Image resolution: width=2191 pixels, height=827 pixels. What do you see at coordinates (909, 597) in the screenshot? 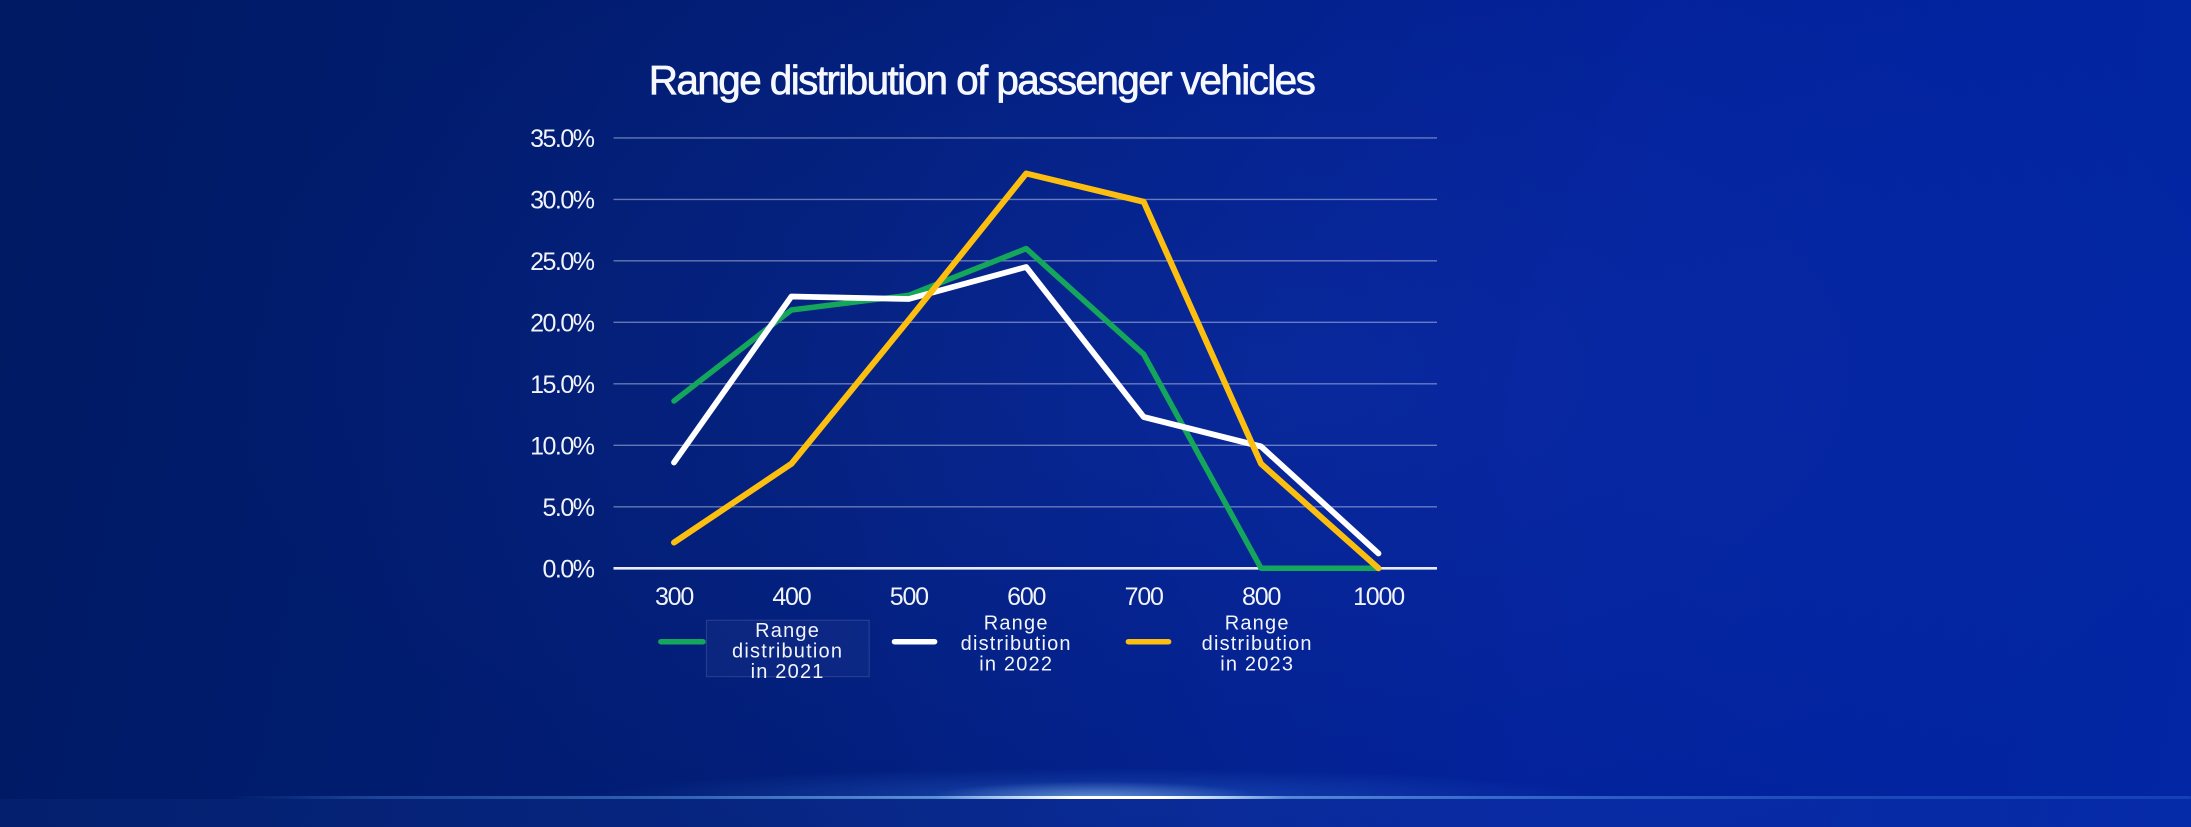
I see `svg-text: 500` at bounding box center [909, 597].